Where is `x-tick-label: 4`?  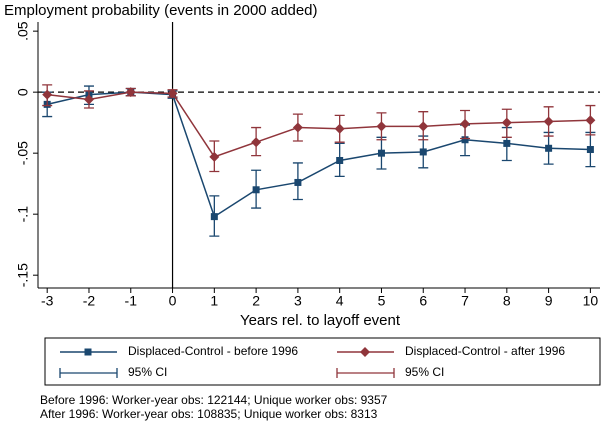
x-tick-label: 4 is located at coordinates (340, 301).